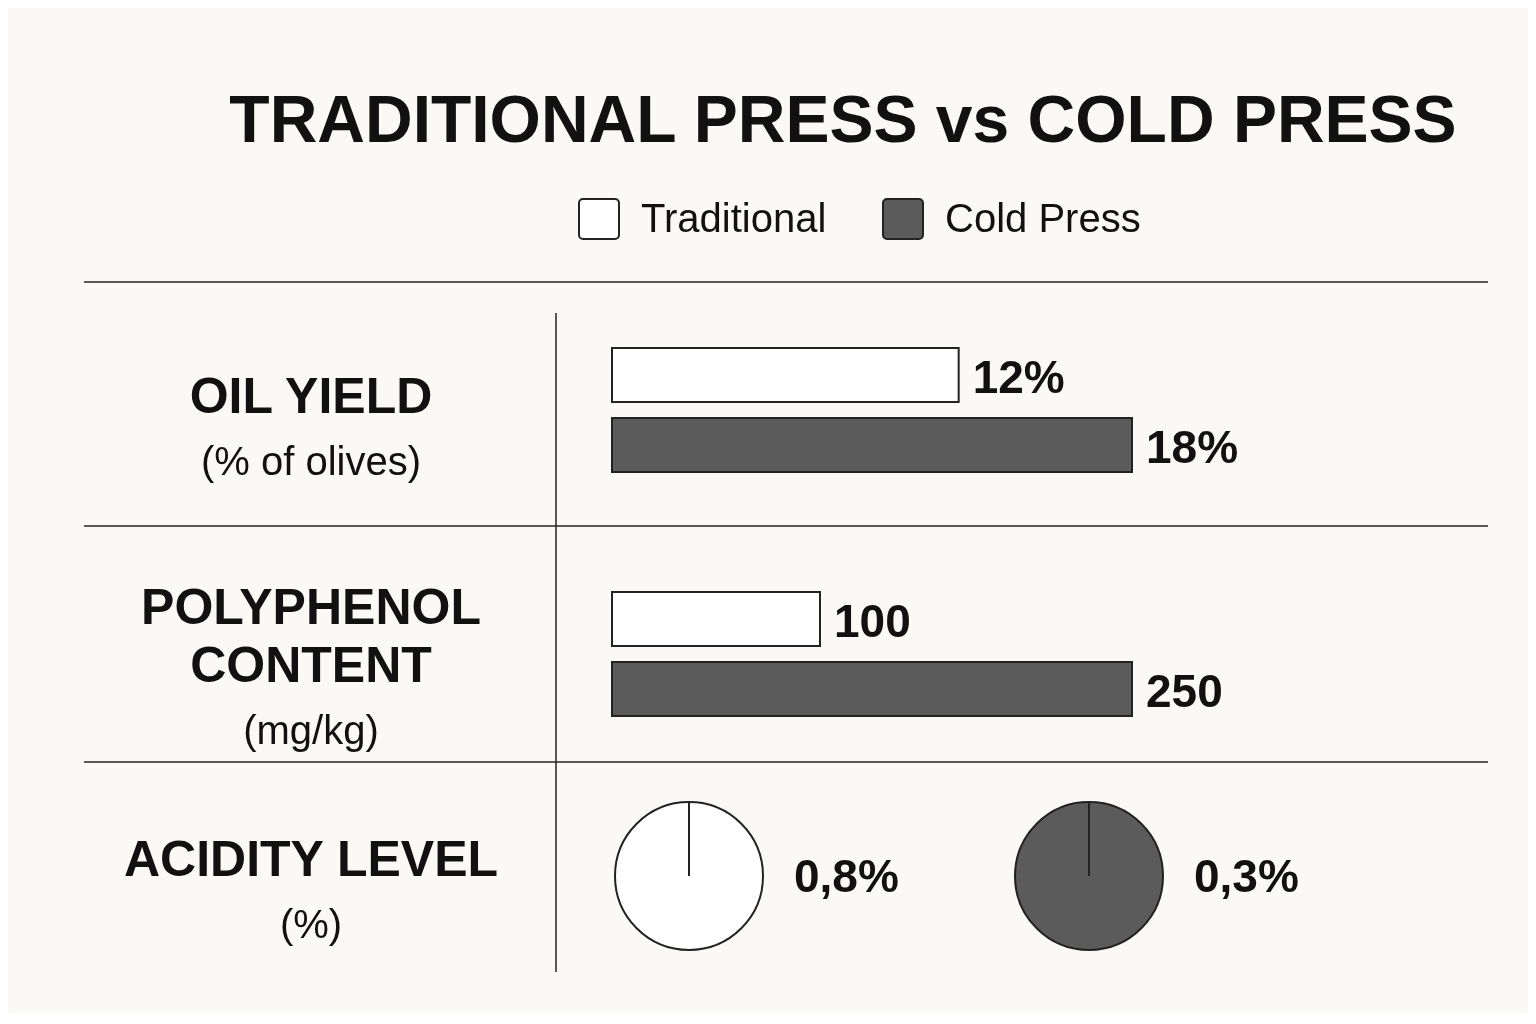  I want to click on y-tick-label: POLYPHENOL CONTENT, so click(311, 636).